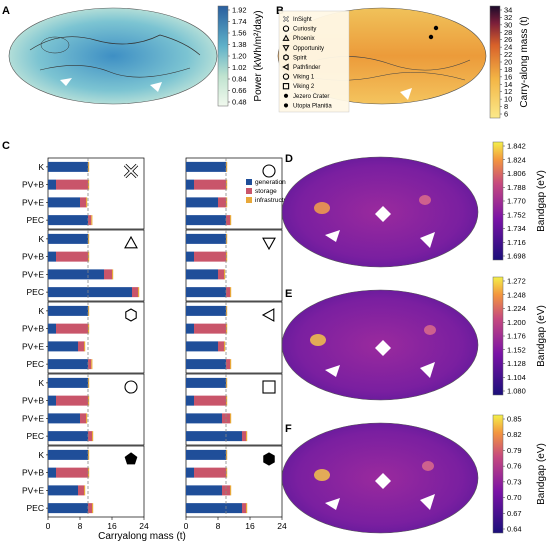 The image size is (550, 543). Describe the element at coordinates (131, 315) in the screenshot. I see `hexagon-icon` at that location.